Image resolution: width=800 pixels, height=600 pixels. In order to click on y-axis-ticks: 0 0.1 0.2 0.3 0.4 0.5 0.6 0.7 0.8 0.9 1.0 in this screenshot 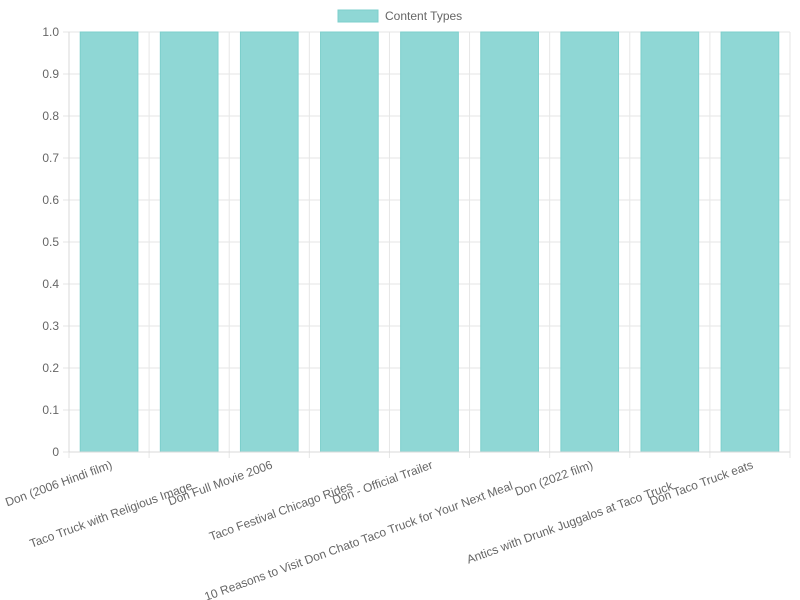, I will do `click(50, 242)`.